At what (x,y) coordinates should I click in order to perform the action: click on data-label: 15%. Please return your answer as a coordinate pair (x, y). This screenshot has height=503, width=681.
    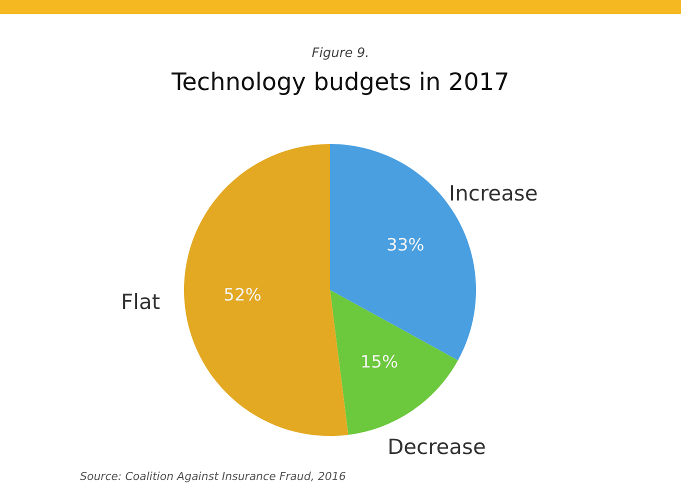
    Looking at the image, I should click on (379, 362).